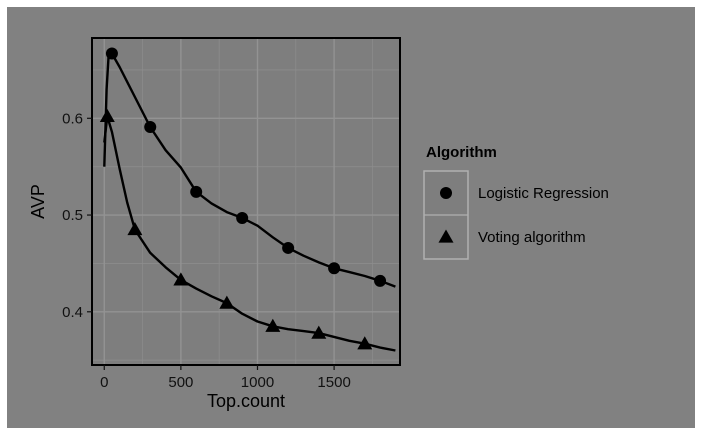 Image resolution: width=702 pixels, height=435 pixels. What do you see at coordinates (446, 236) in the screenshot?
I see `legend-key-triangle` at bounding box center [446, 236].